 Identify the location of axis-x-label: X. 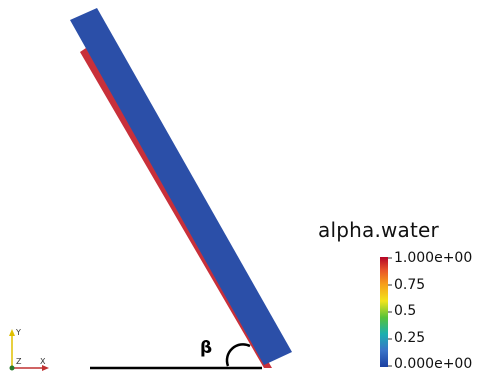
(43, 361).